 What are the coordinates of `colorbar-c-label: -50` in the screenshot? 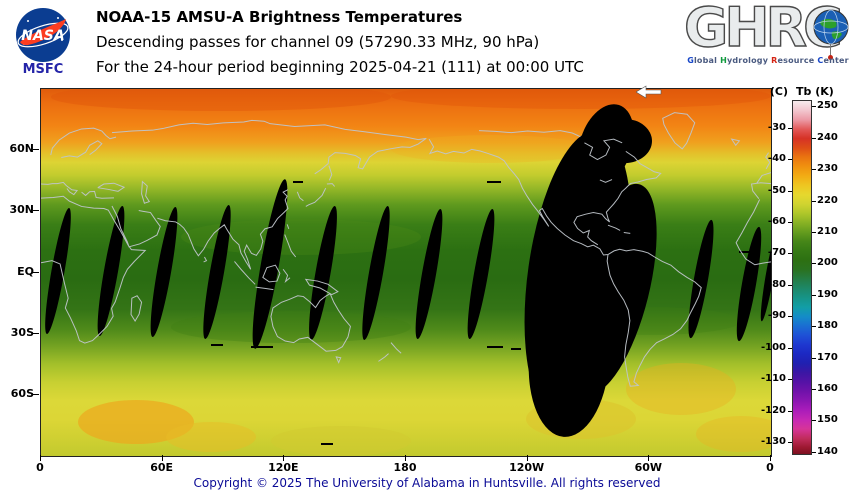 It's located at (776, 190).